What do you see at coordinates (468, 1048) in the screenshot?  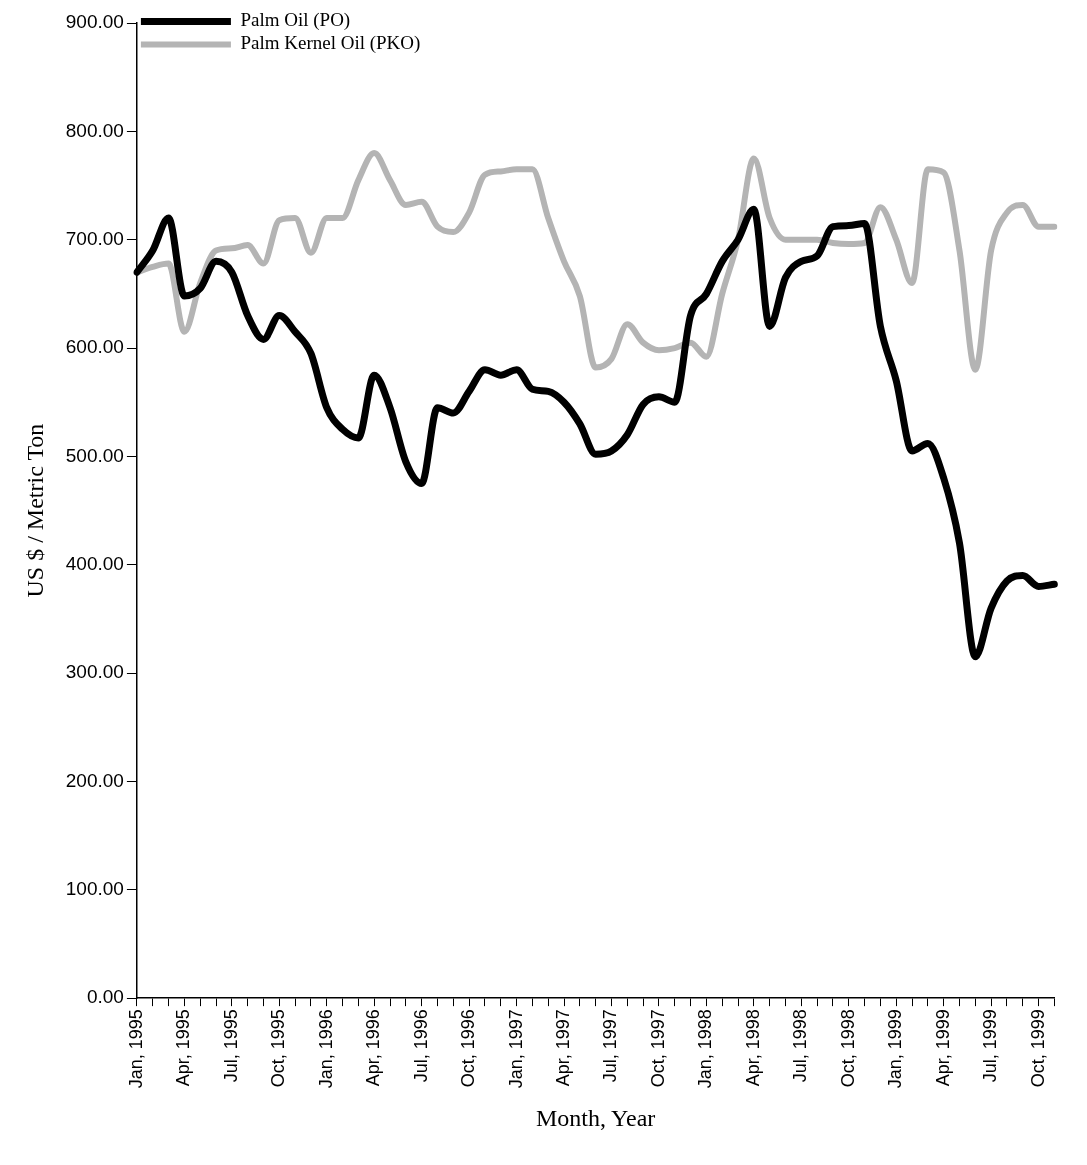 I see `x-tick-label: Oct, 1996` at bounding box center [468, 1048].